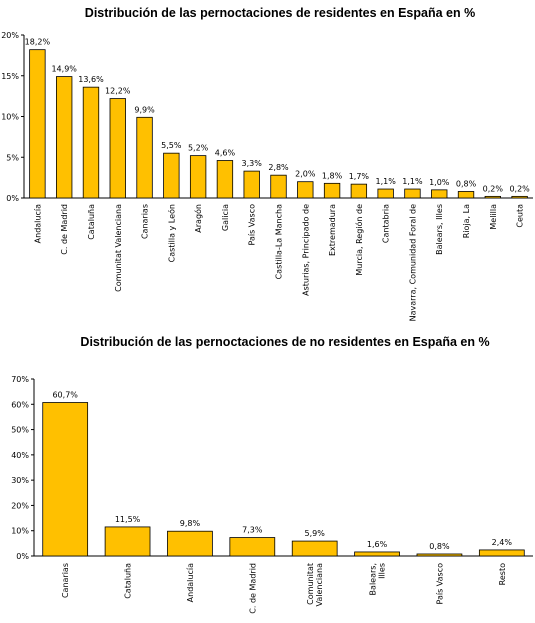 Image resolution: width=535 pixels, height=623 pixels. Describe the element at coordinates (12, 157) in the screenshot. I see `y-tick-label: 5%` at that location.